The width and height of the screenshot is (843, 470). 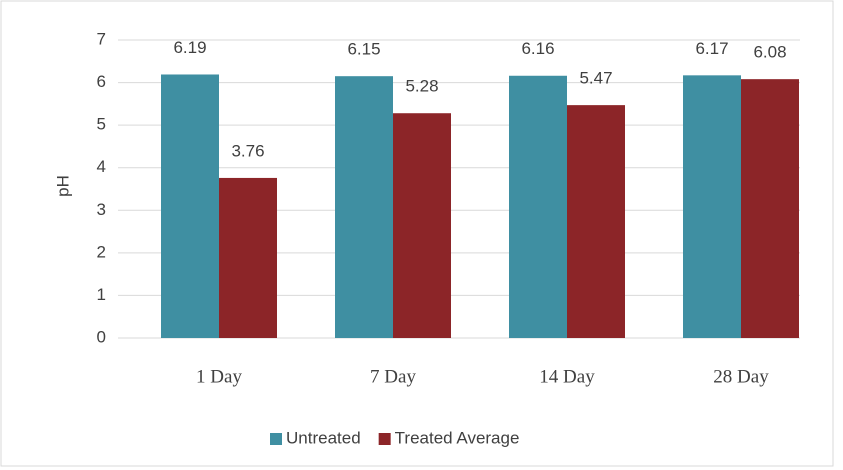 I want to click on y-tick-label: 6, so click(x=101, y=81).